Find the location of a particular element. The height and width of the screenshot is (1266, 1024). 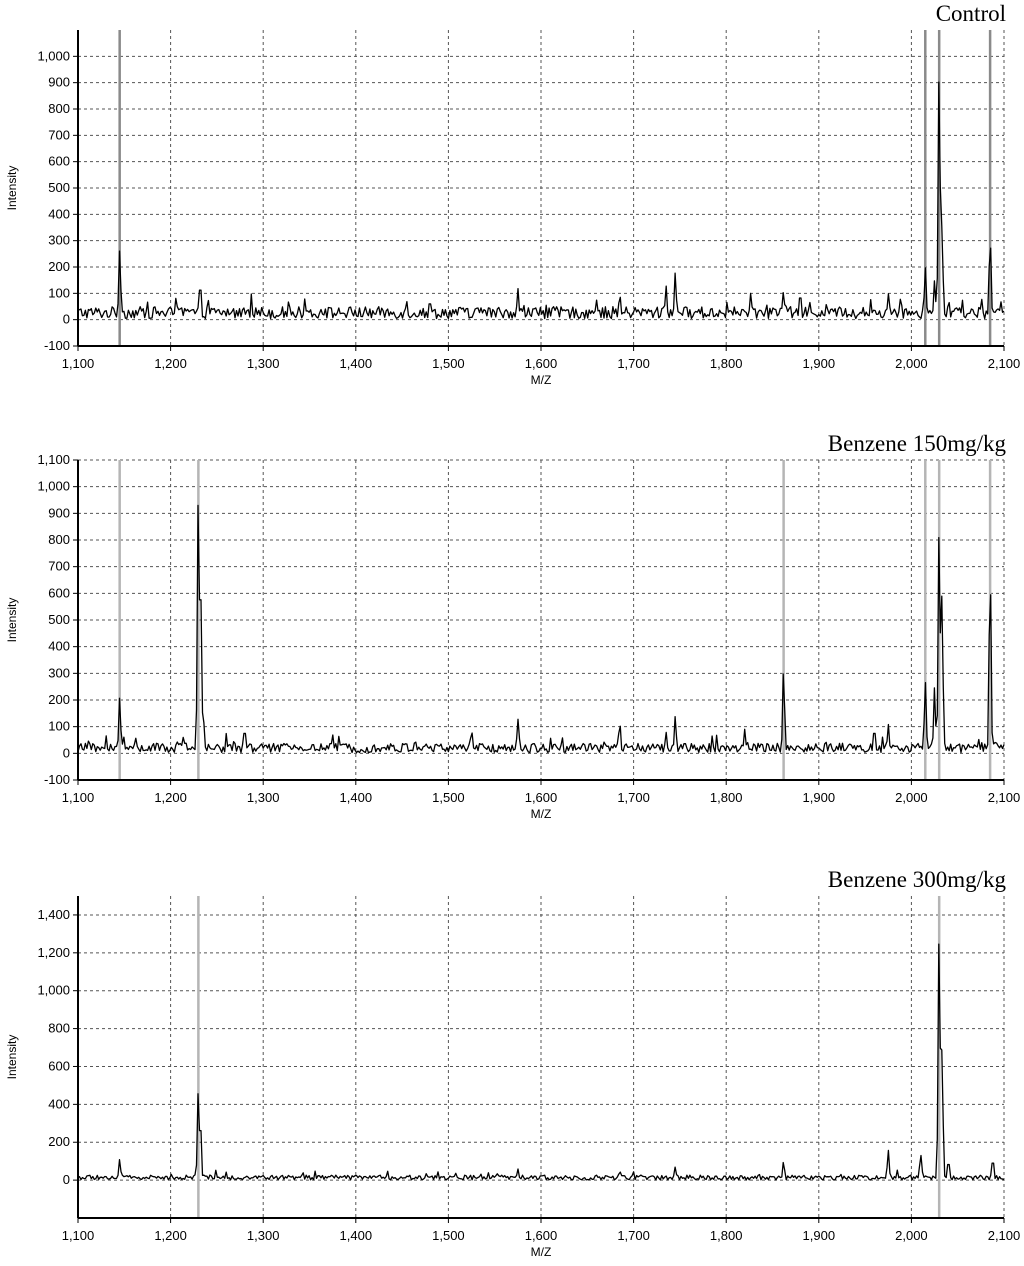

panel-title: Benzene 150mg/kg is located at coordinates (916, 443).